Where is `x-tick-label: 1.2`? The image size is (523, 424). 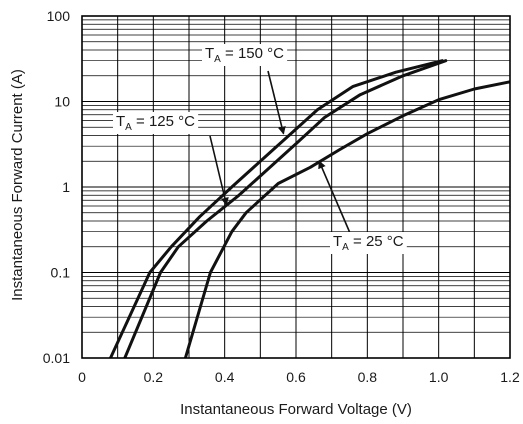
x-tick-label: 1.2 is located at coordinates (510, 377).